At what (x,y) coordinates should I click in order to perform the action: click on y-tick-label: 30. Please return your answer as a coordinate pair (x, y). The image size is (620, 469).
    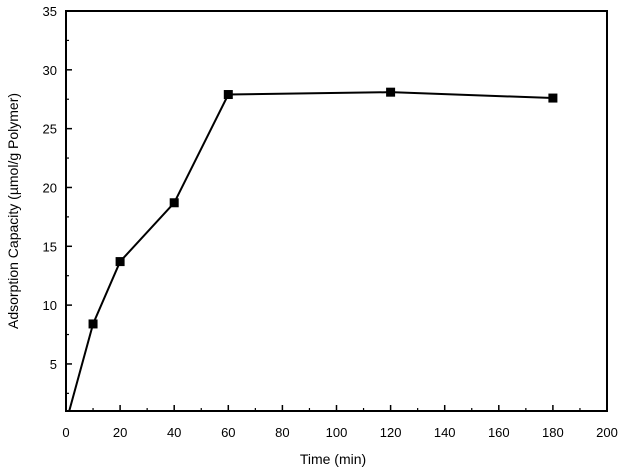
    Looking at the image, I should click on (50, 70).